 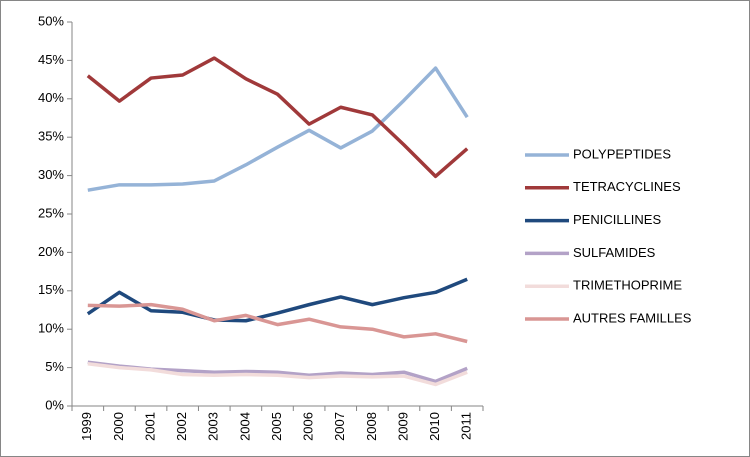 What do you see at coordinates (339, 426) in the screenshot?
I see `x-tick-label: 2007` at bounding box center [339, 426].